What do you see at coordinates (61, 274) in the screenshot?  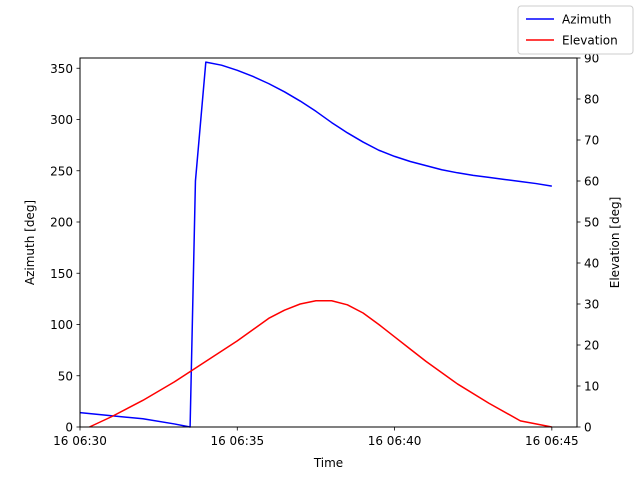 I see `left-y-tick-label: 150` at bounding box center [61, 274].